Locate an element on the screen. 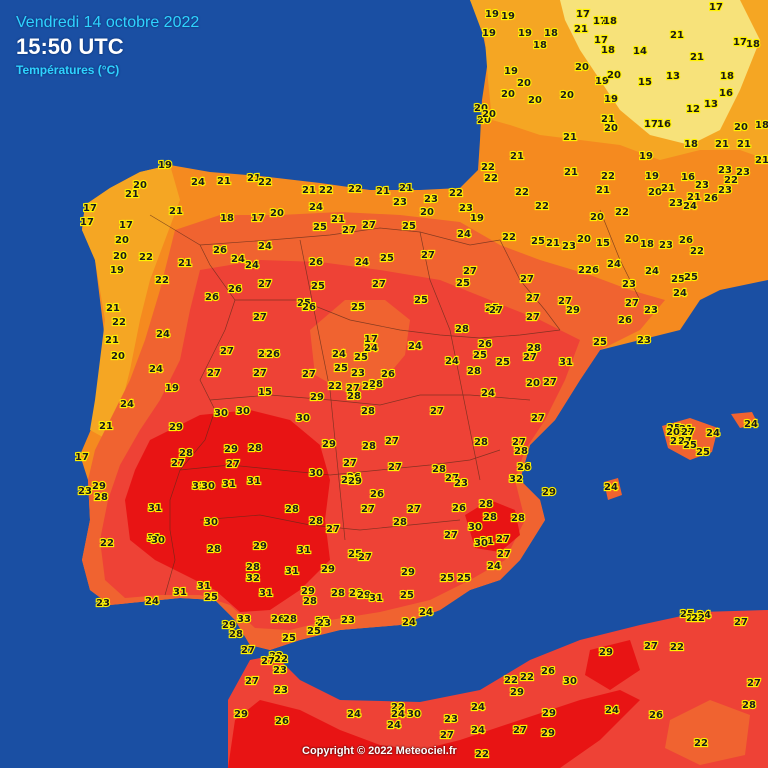 The height and width of the screenshot is (768, 768). border-line-e is located at coordinates (330, 522).